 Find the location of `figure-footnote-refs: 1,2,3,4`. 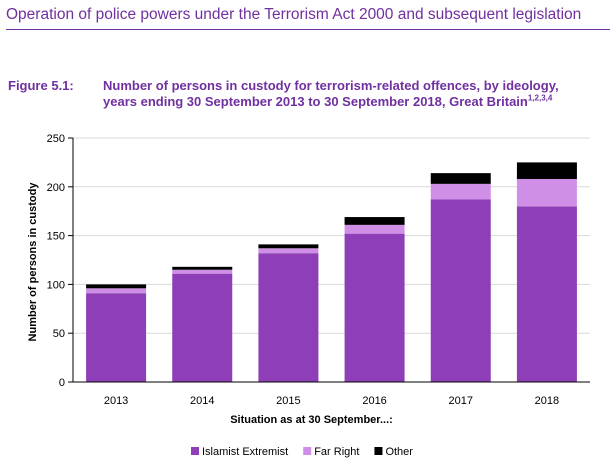

figure-footnote-refs: 1,2,3,4 is located at coordinates (540, 98).